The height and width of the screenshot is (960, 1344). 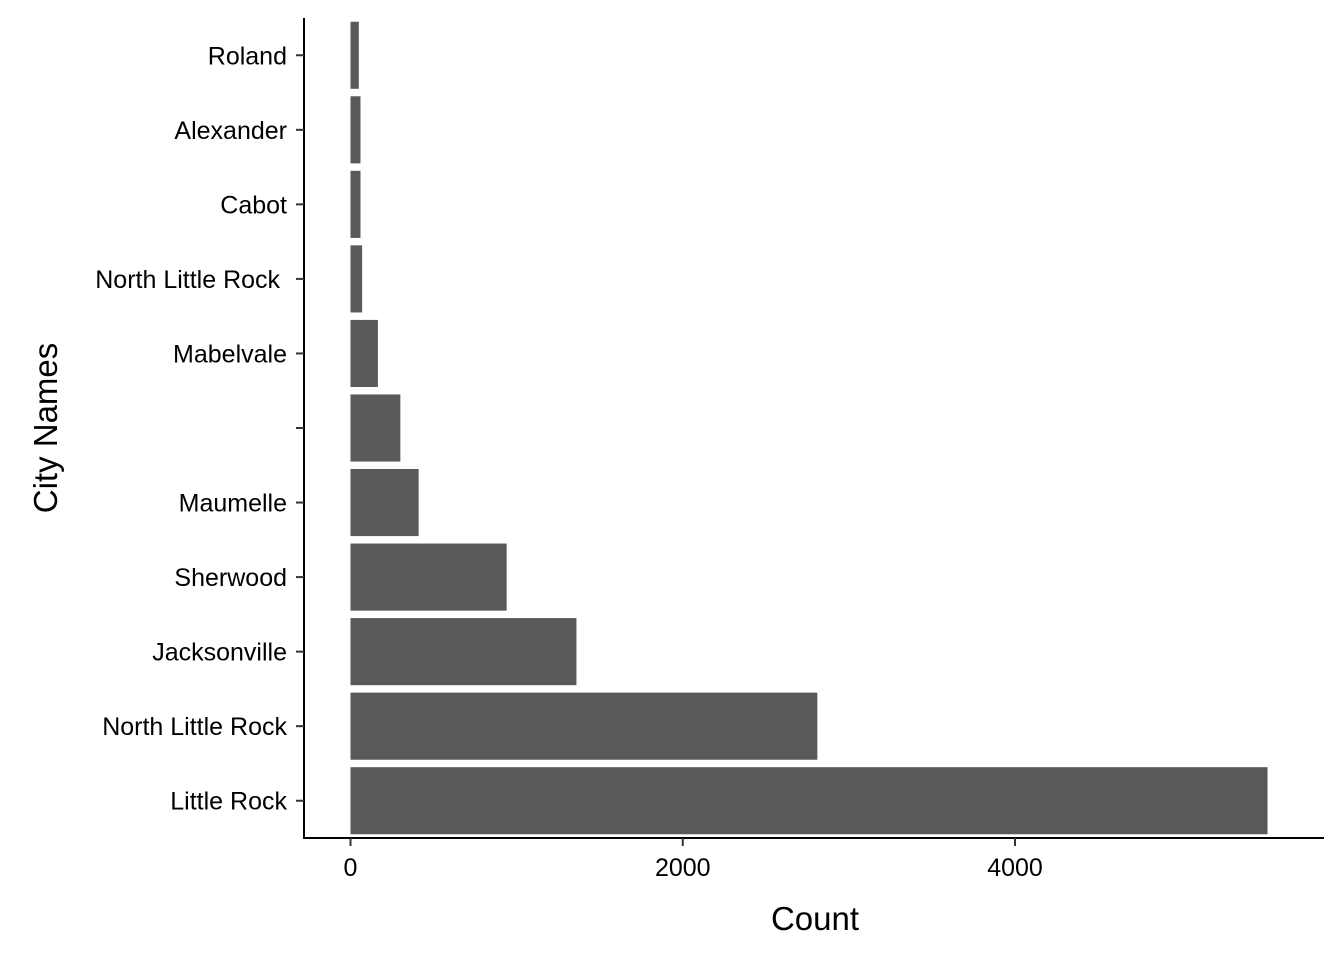 What do you see at coordinates (219, 653) in the screenshot?
I see `y-tick-label: Jacksonville` at bounding box center [219, 653].